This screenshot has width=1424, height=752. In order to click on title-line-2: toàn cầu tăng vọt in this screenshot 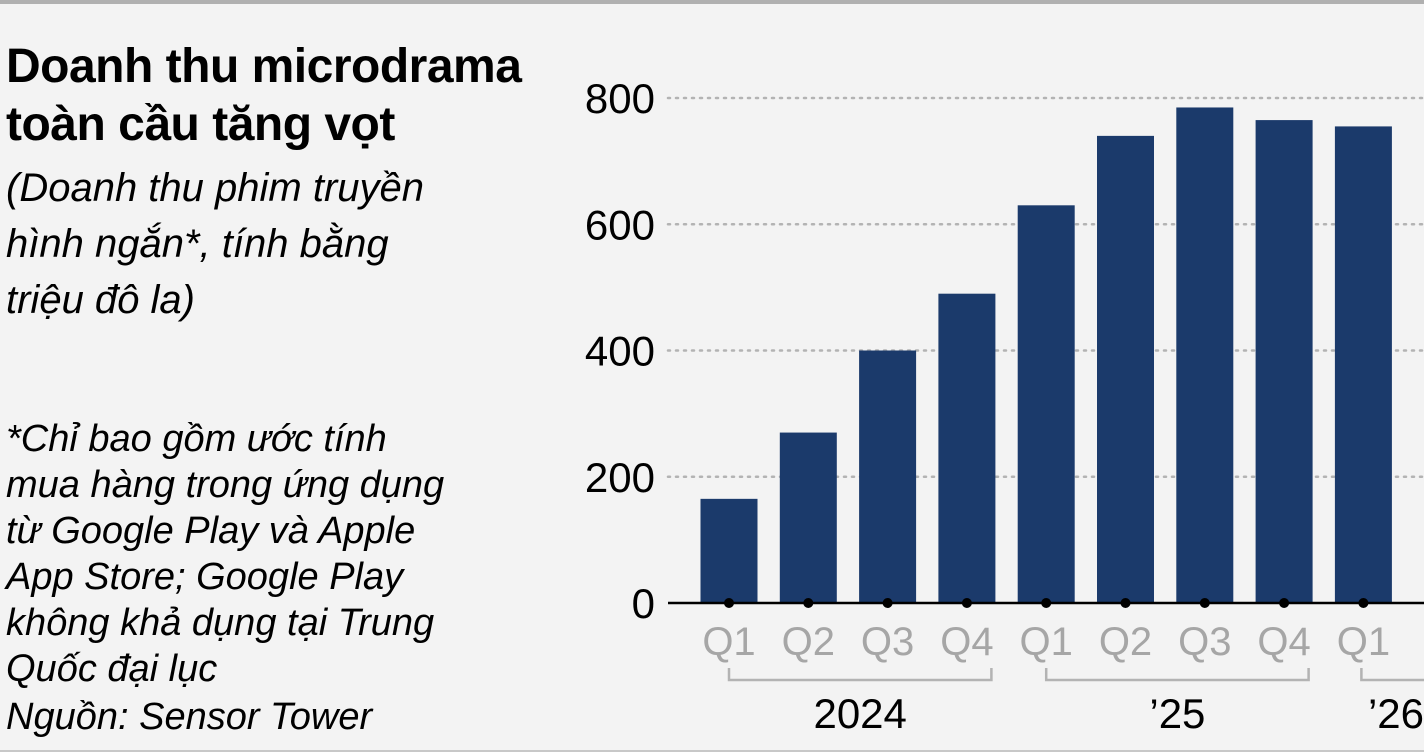, I will do `click(200, 124)`.